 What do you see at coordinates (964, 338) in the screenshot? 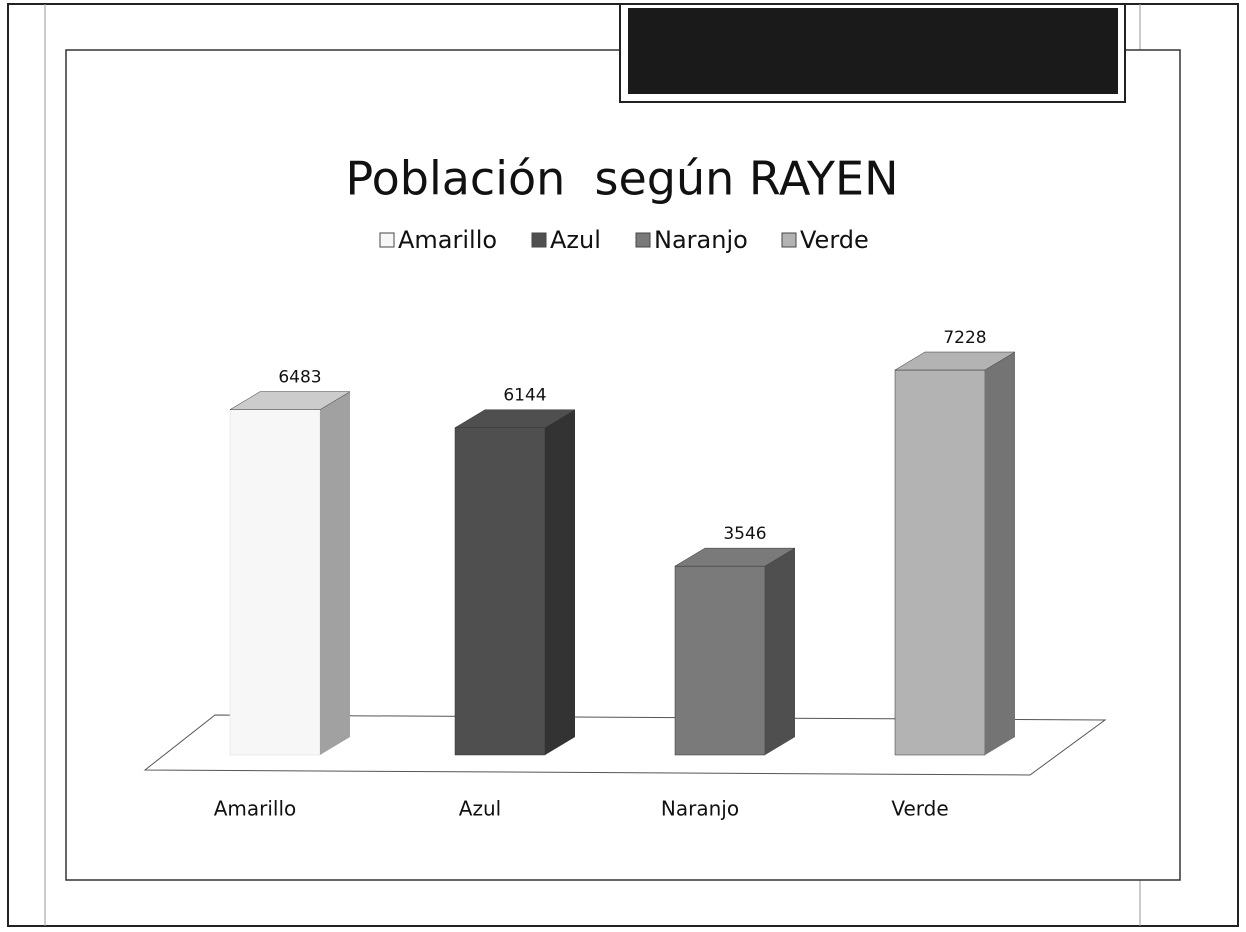
I see `value-label: 7228` at bounding box center [964, 338].